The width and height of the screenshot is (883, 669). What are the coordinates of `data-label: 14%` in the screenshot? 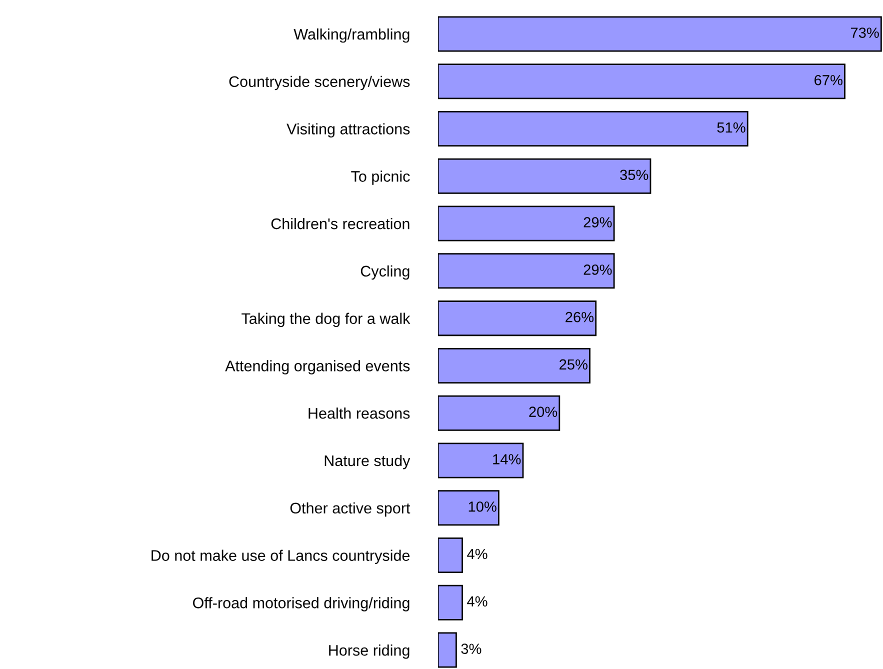 It's located at (507, 459).